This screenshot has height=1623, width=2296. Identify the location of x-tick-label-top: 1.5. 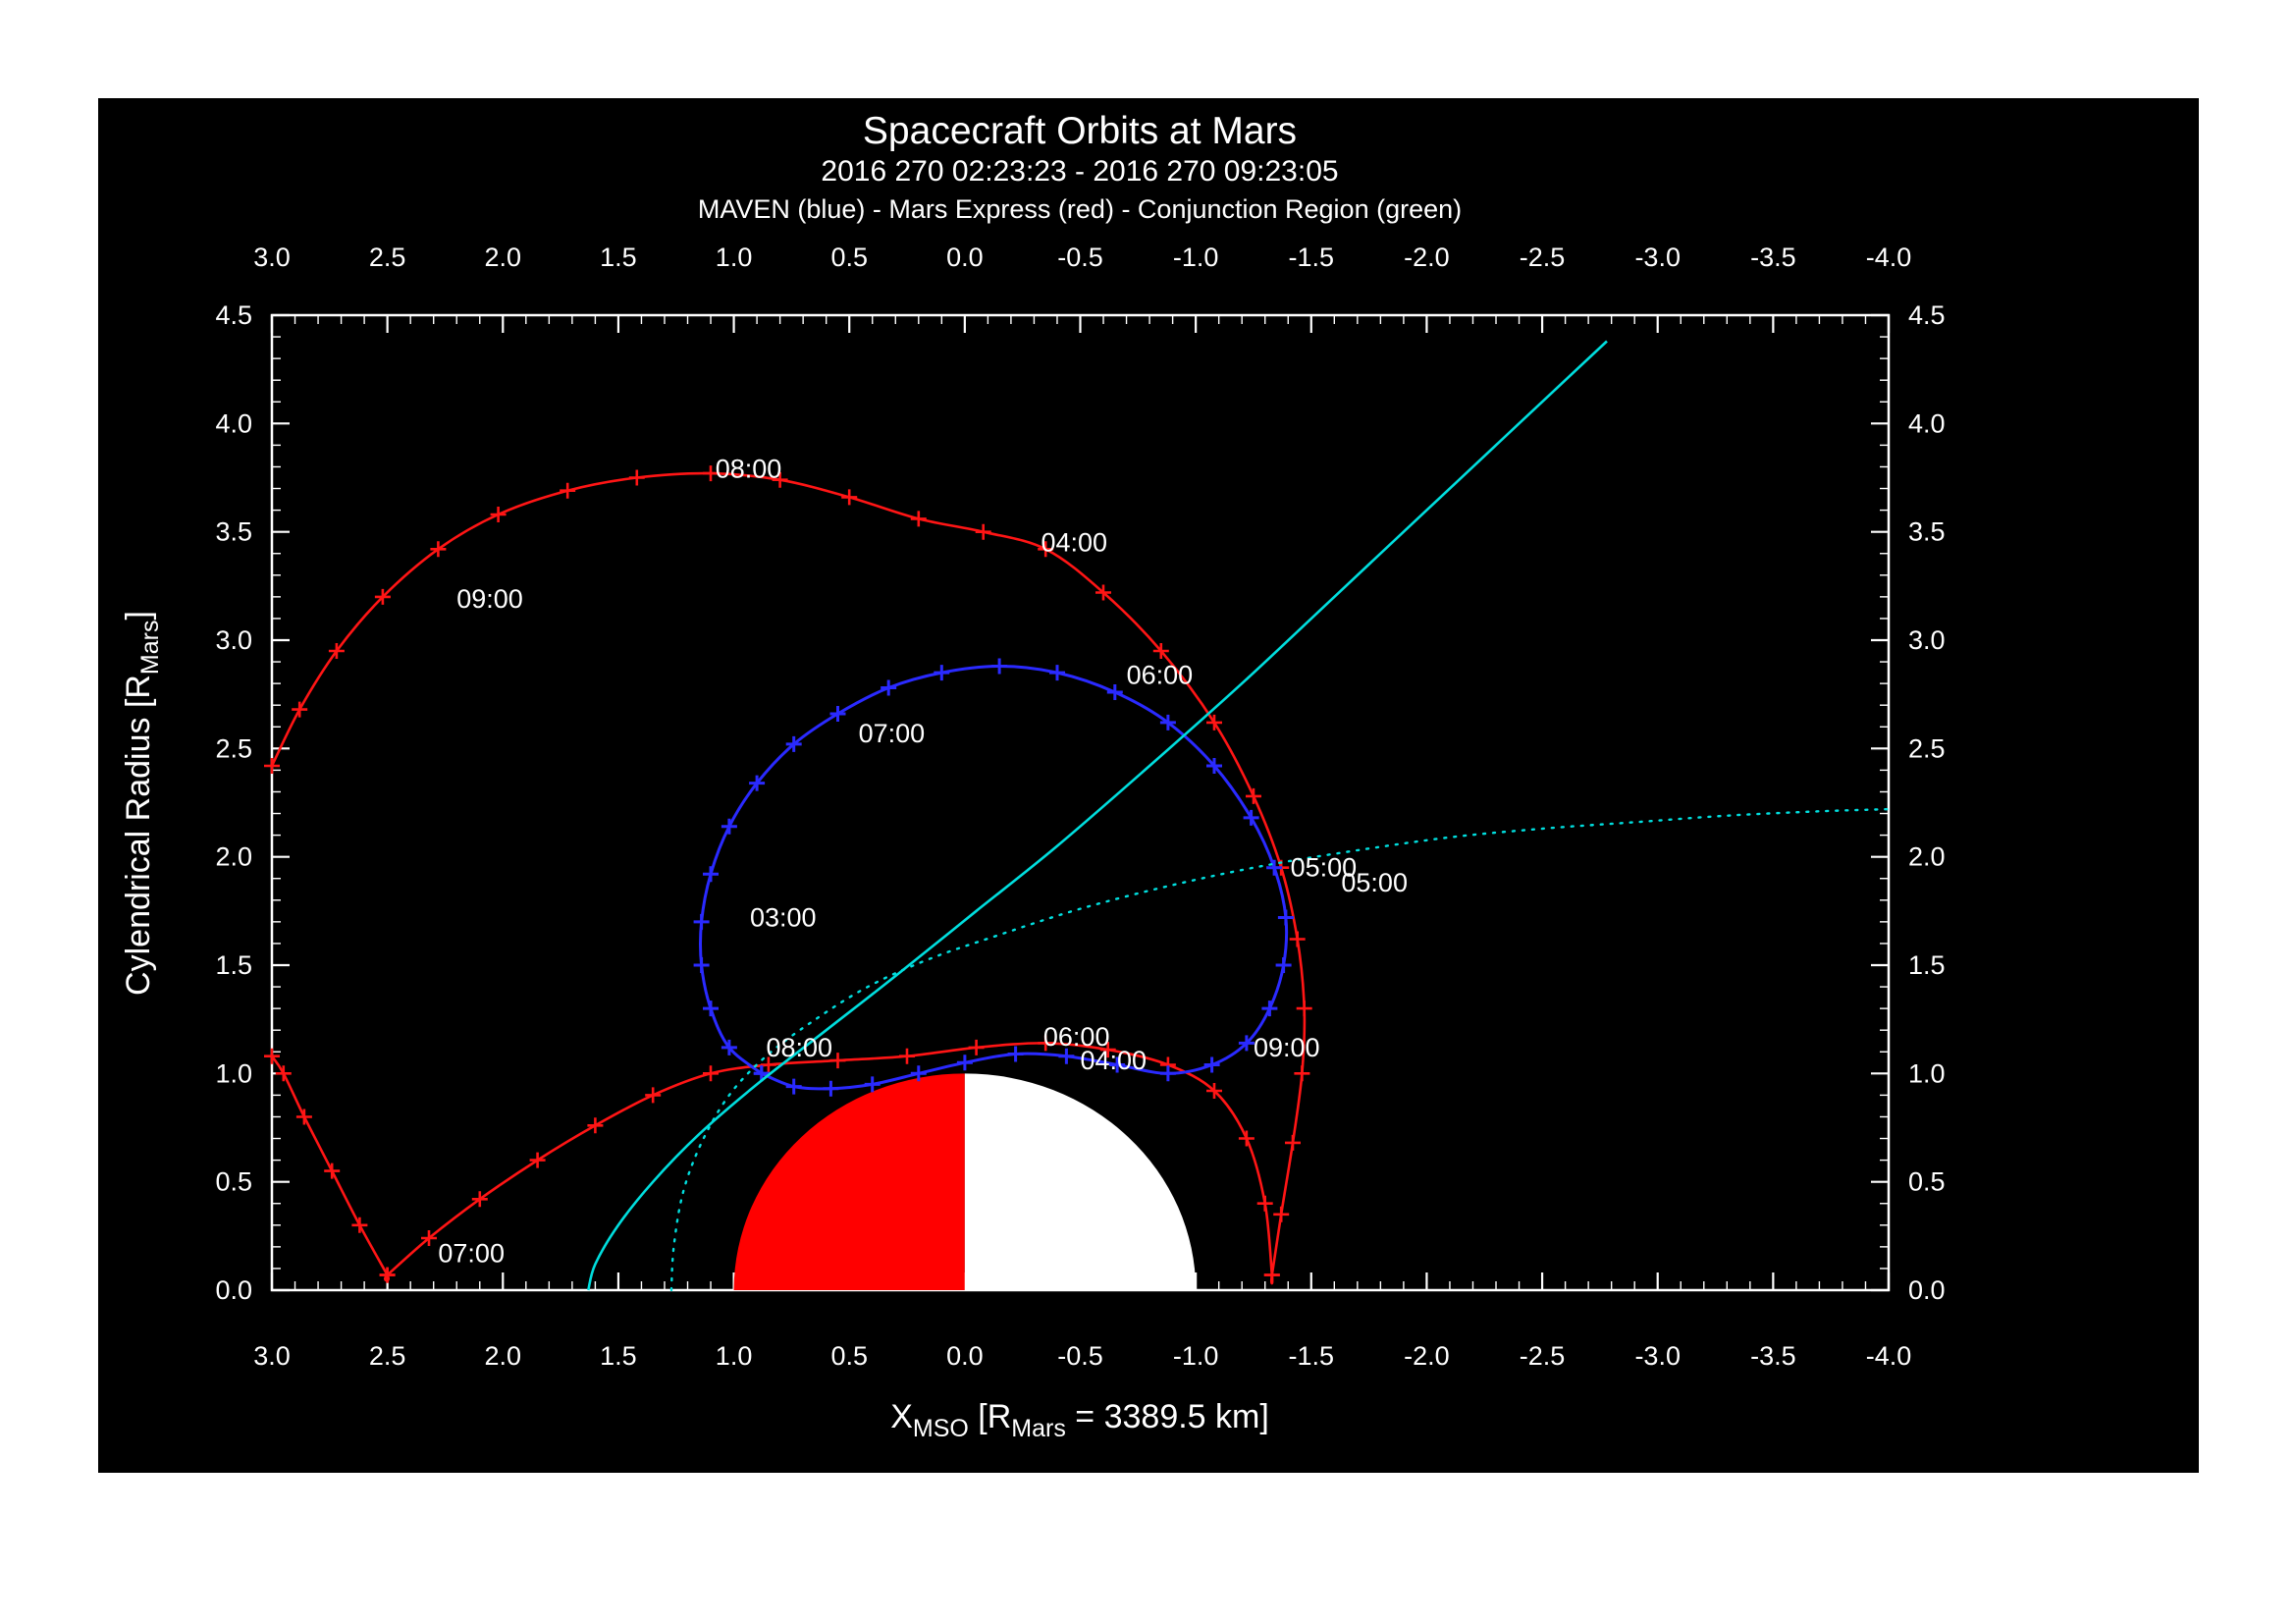
(618, 257).